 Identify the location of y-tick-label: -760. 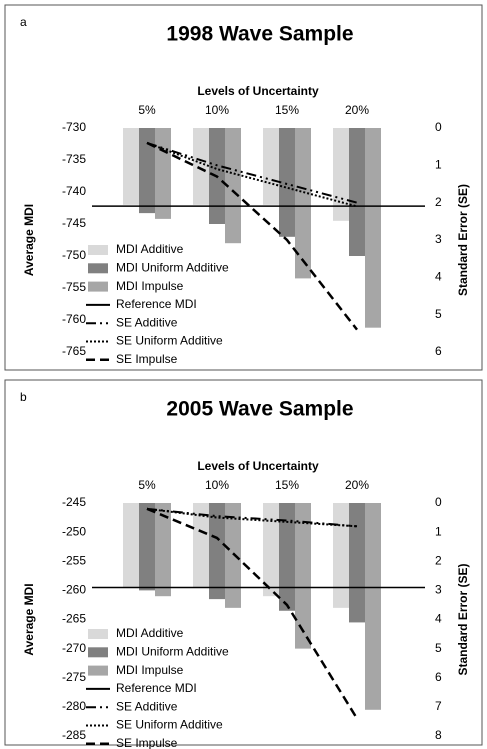
(74, 319).